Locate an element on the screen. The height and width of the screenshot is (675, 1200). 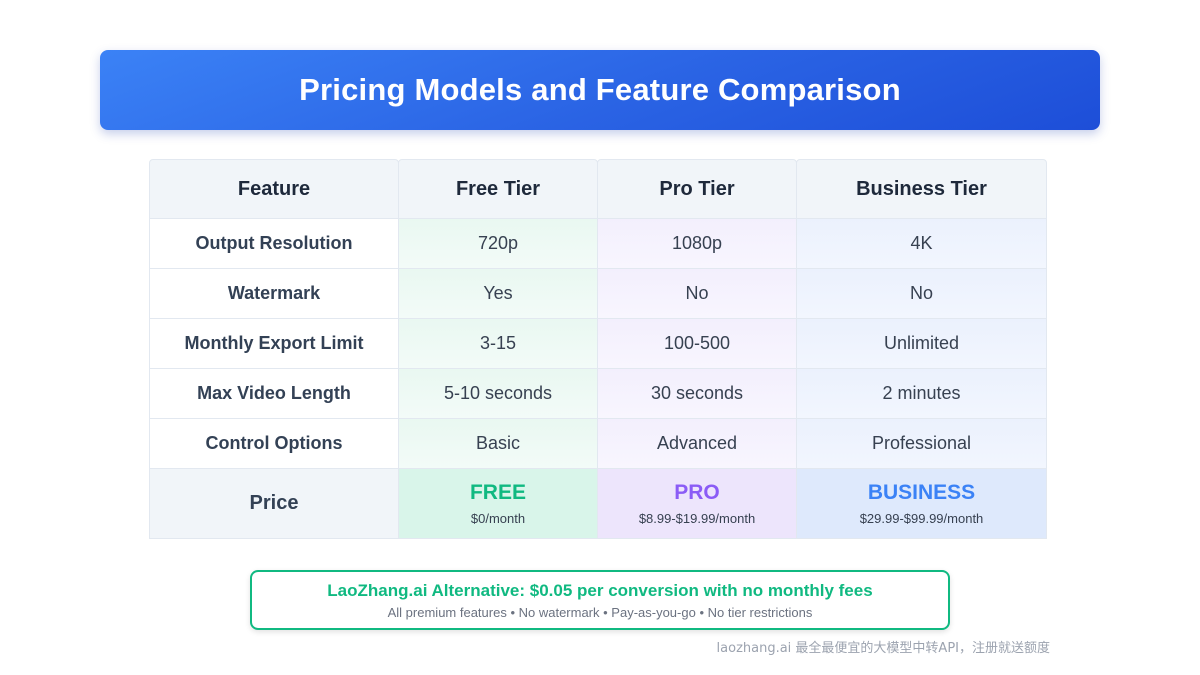
business-value: Unlimited is located at coordinates (921, 343).